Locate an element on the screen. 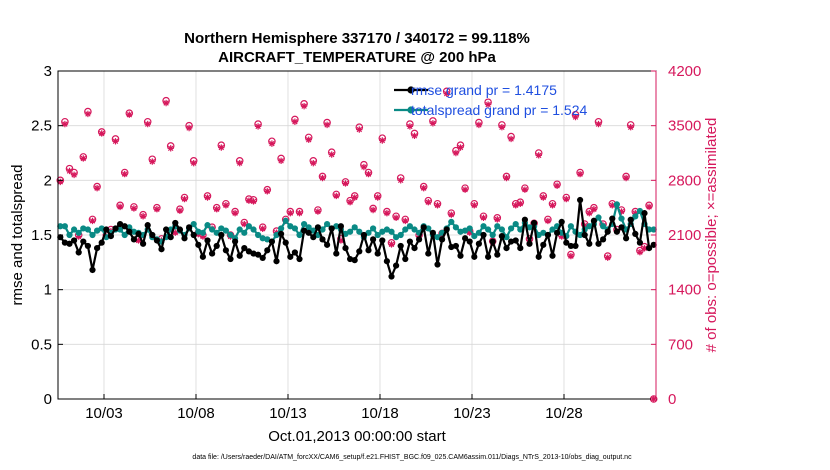 The image size is (830, 470). y-tick-label: 0.5 is located at coordinates (41, 344).